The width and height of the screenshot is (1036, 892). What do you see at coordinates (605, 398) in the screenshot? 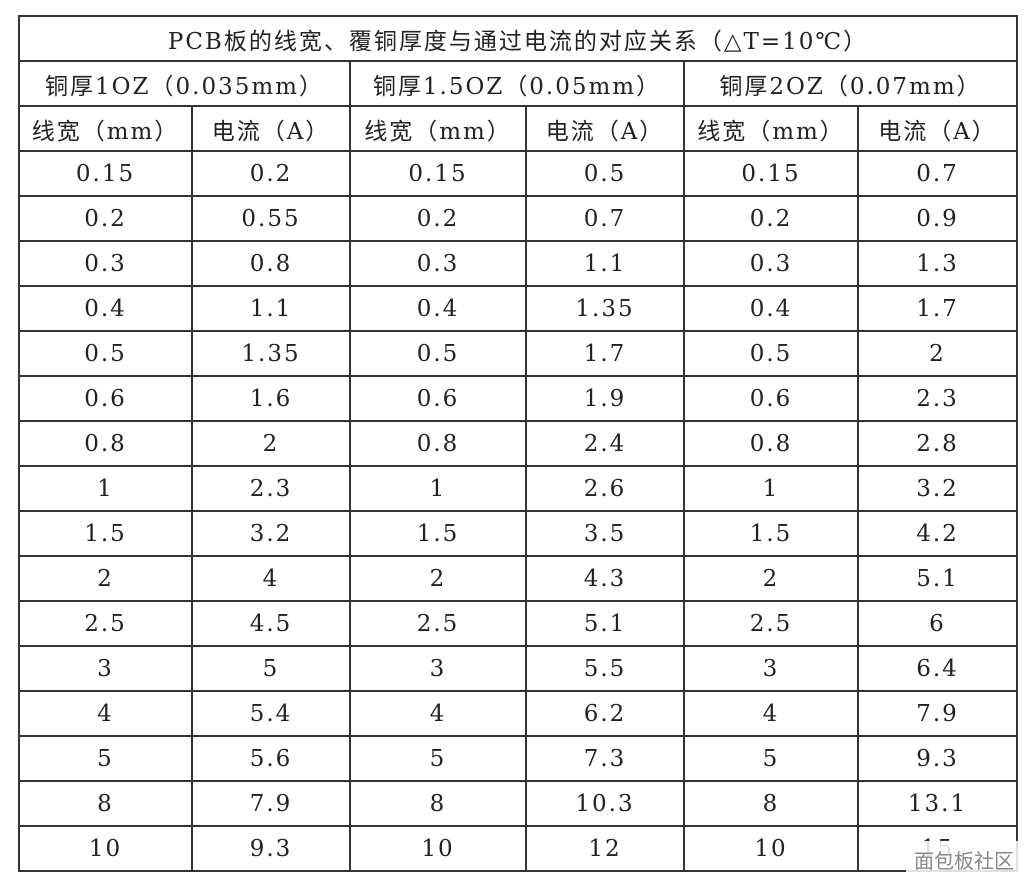
I see `cell: 1.9` at bounding box center [605, 398].